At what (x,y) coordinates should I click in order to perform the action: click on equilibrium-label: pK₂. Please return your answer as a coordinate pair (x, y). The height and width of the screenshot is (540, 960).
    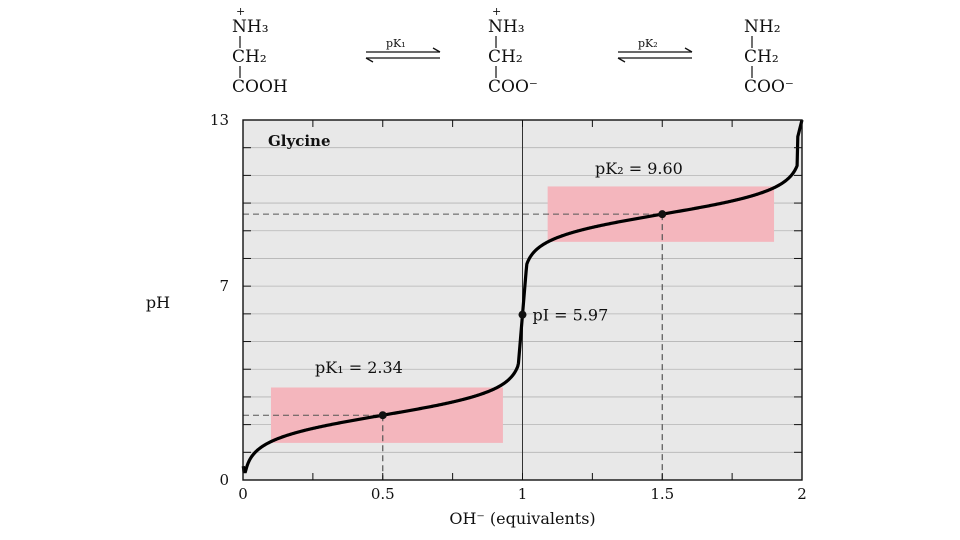
    Looking at the image, I should click on (648, 43).